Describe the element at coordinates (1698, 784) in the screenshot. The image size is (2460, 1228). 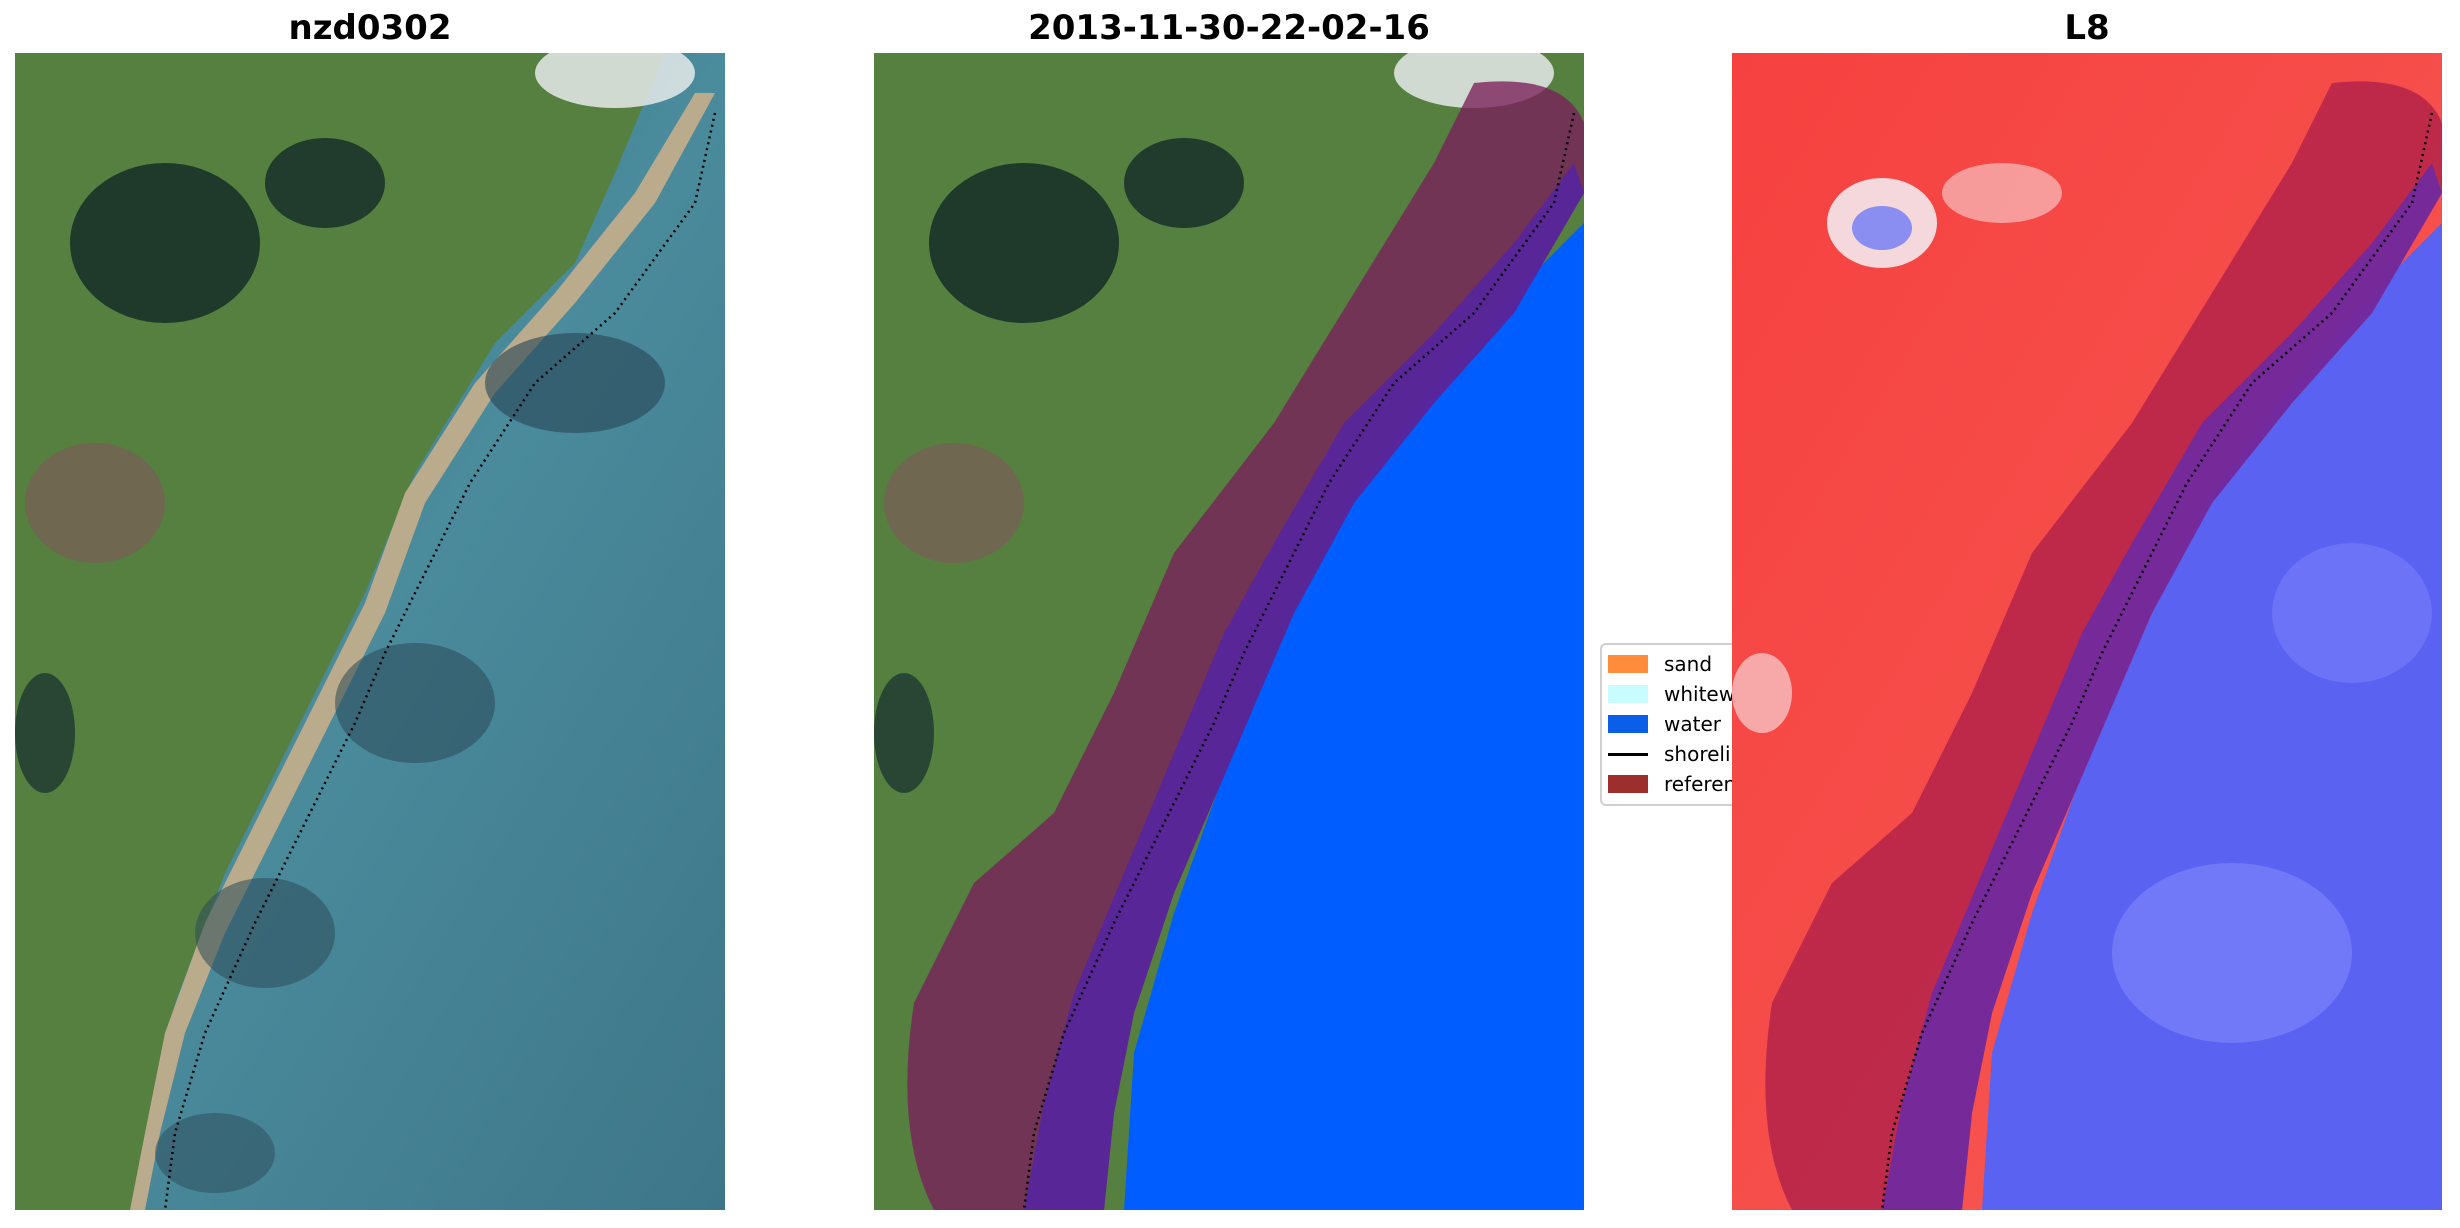
I see `legend-label-reference: reference shoreline buffer` at that location.